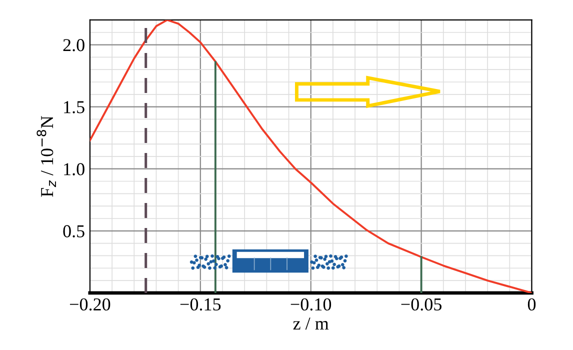 The width and height of the screenshot is (573, 350). Describe the element at coordinates (74, 107) in the screenshot. I see `y-tick-label: 1.5` at that location.